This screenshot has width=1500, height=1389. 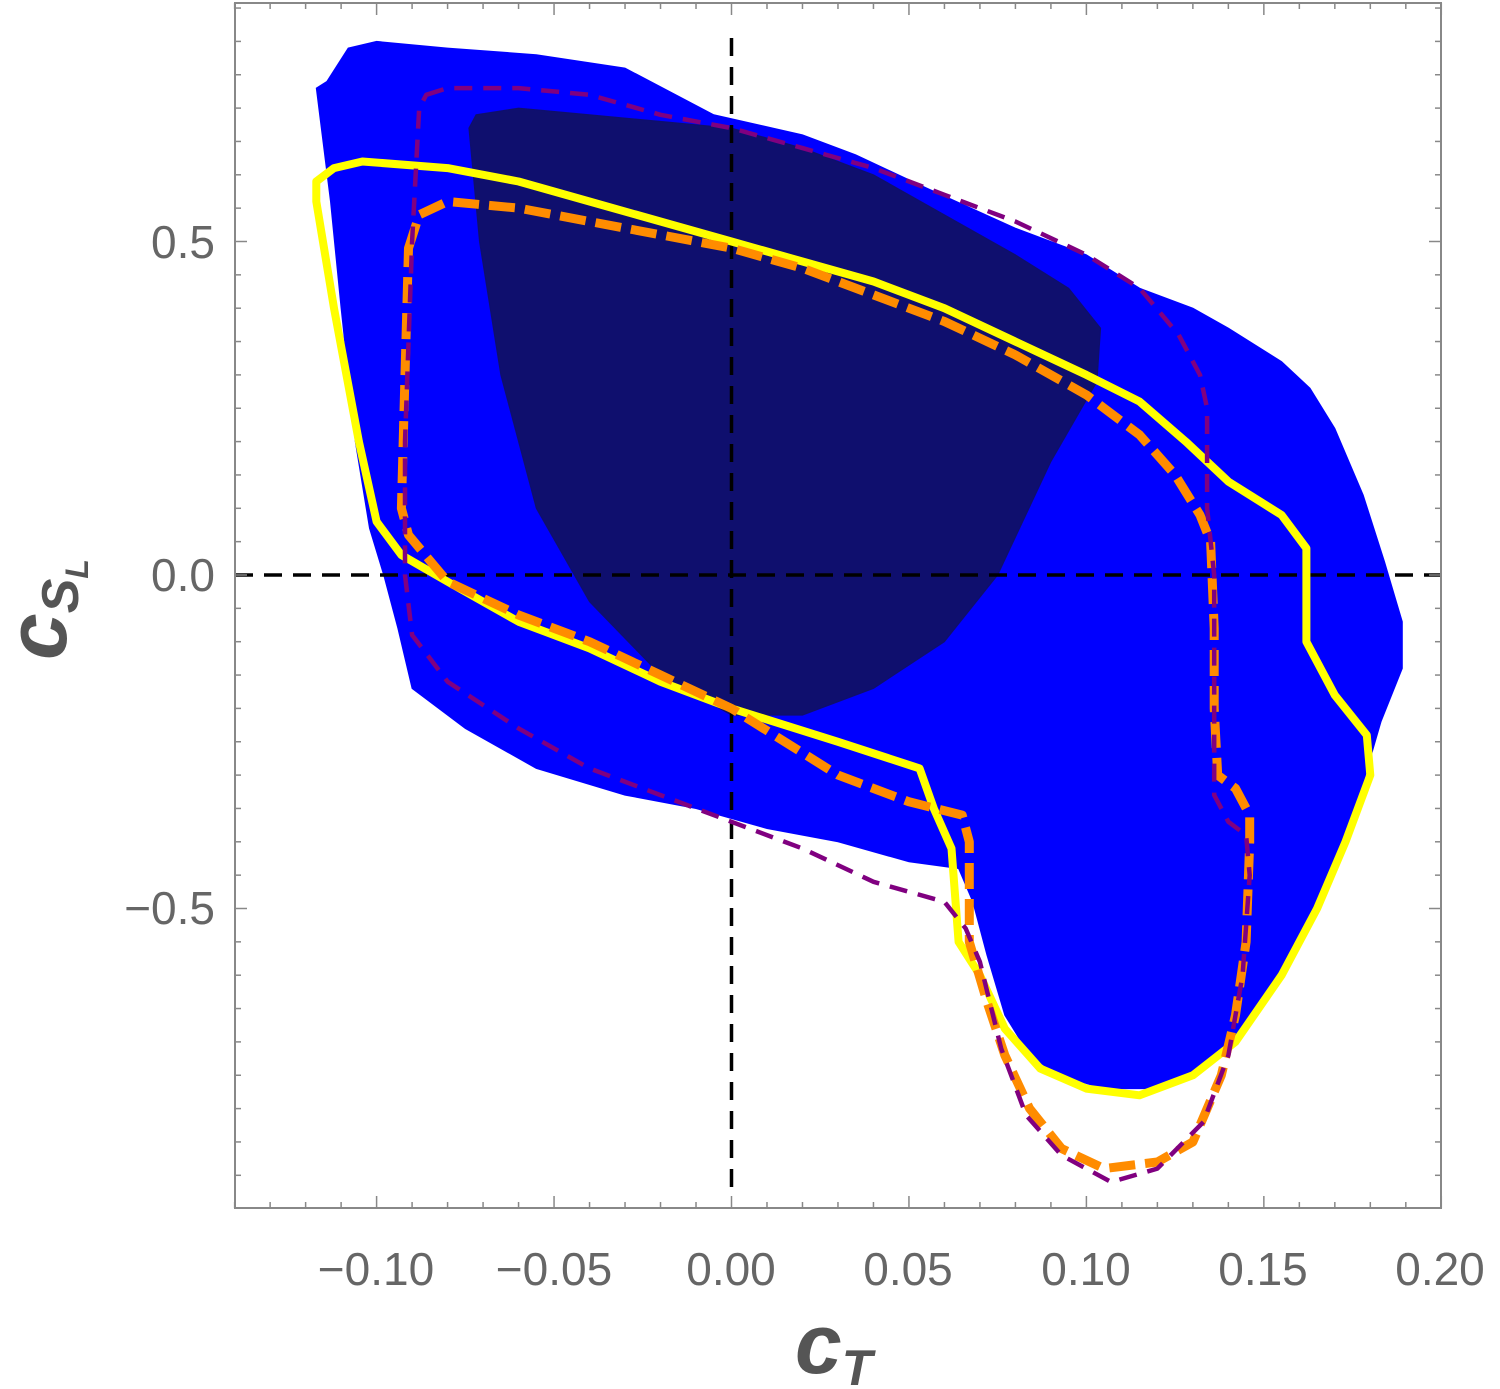 I want to click on y-tick-label: −0.5, so click(x=169, y=908).